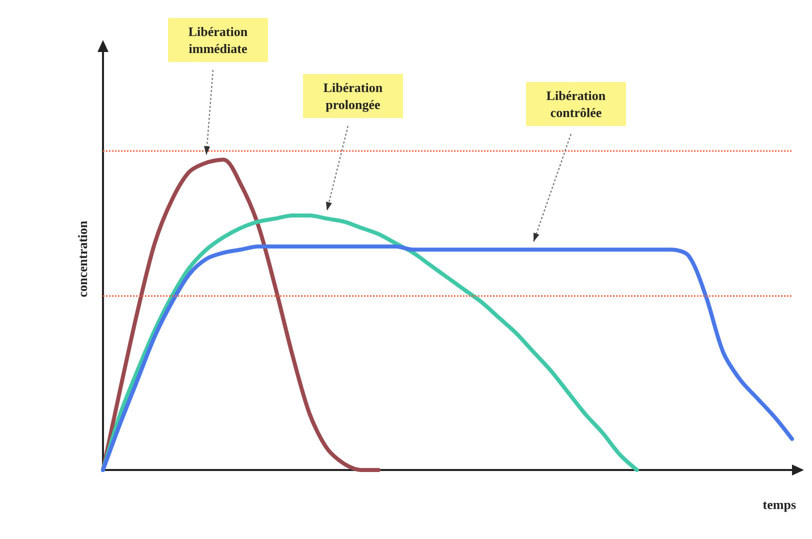 This screenshot has width=812, height=539. Describe the element at coordinates (576, 104) in the screenshot. I see `text: Libération contrôlée` at that location.